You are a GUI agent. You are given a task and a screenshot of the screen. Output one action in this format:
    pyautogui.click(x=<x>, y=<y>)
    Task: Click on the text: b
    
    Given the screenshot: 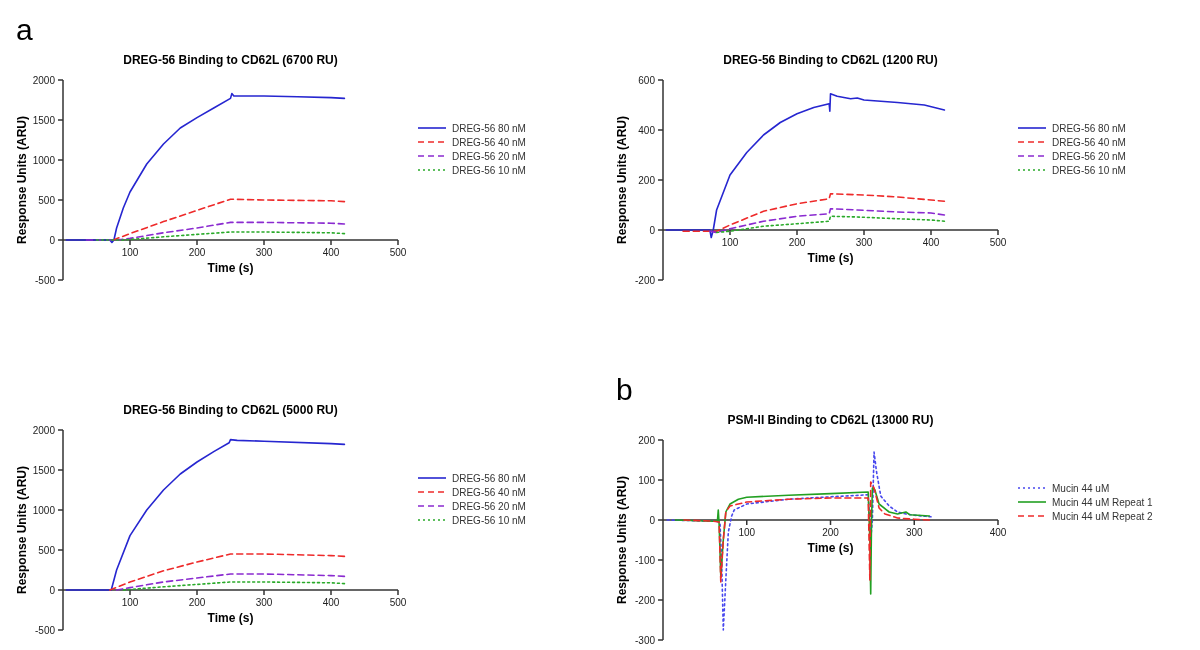 What is the action you would take?
    pyautogui.click(x=624, y=389)
    